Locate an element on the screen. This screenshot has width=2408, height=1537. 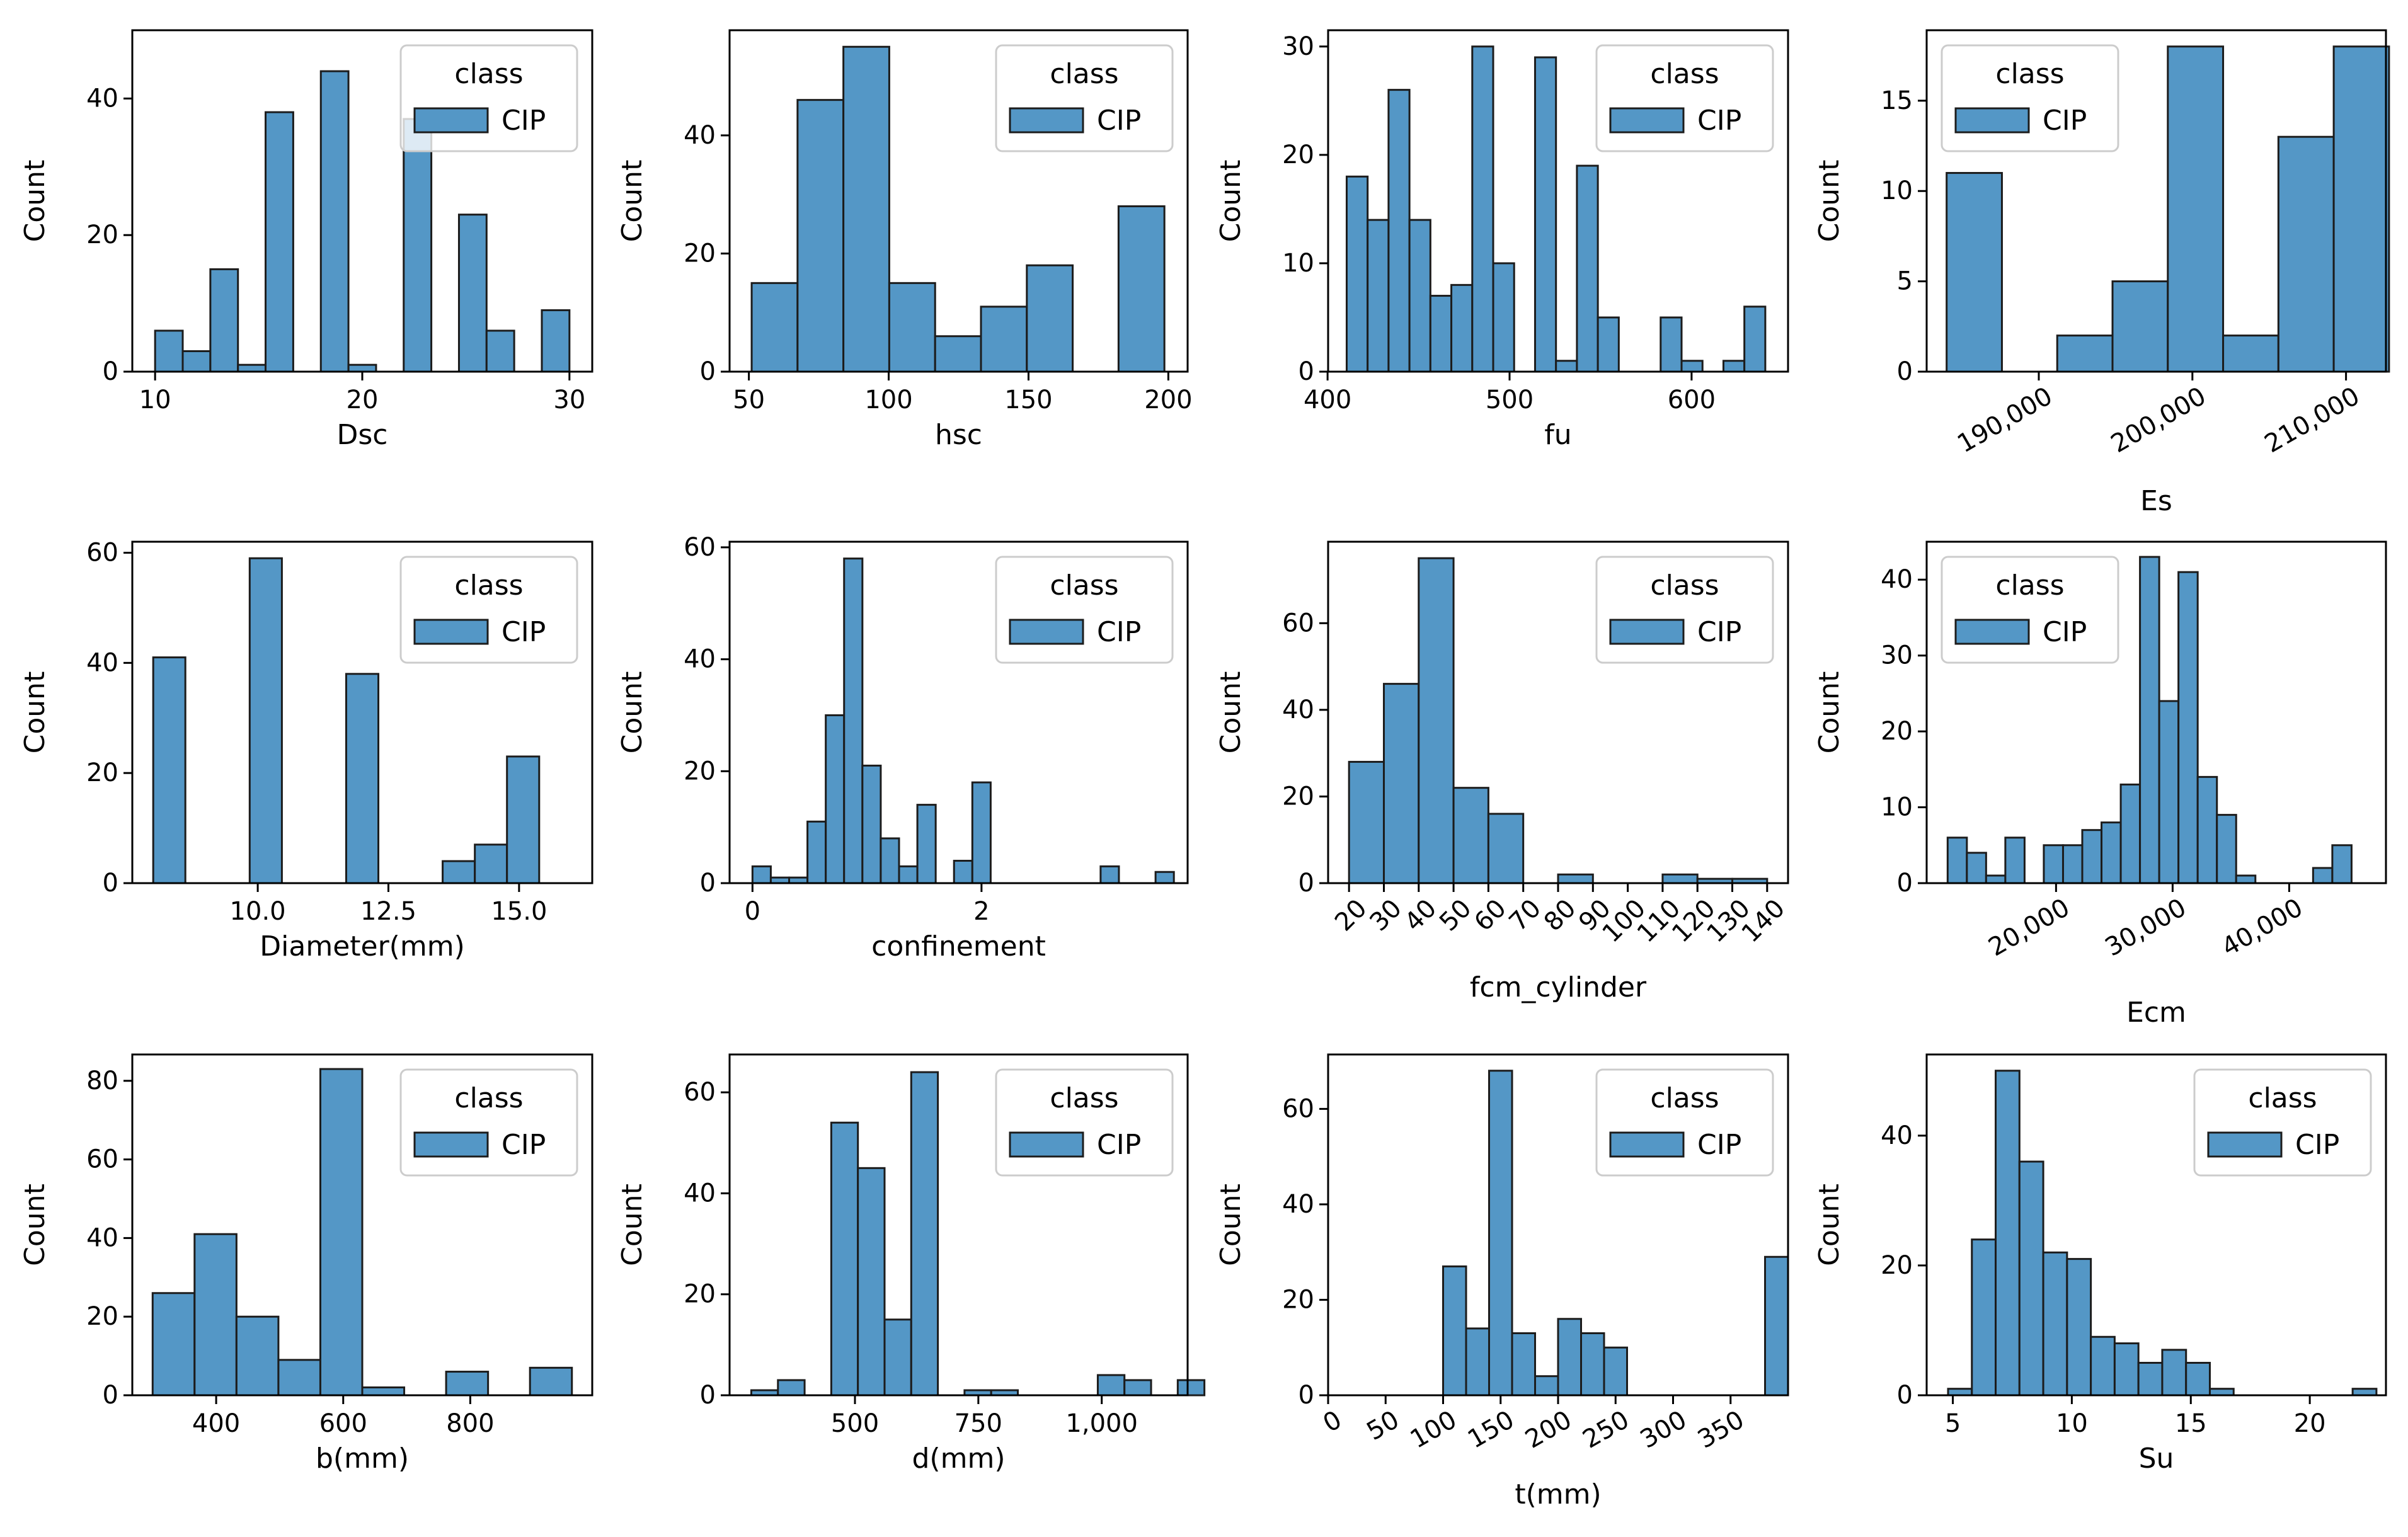
x-tick-label: 20 is located at coordinates (363, 400).